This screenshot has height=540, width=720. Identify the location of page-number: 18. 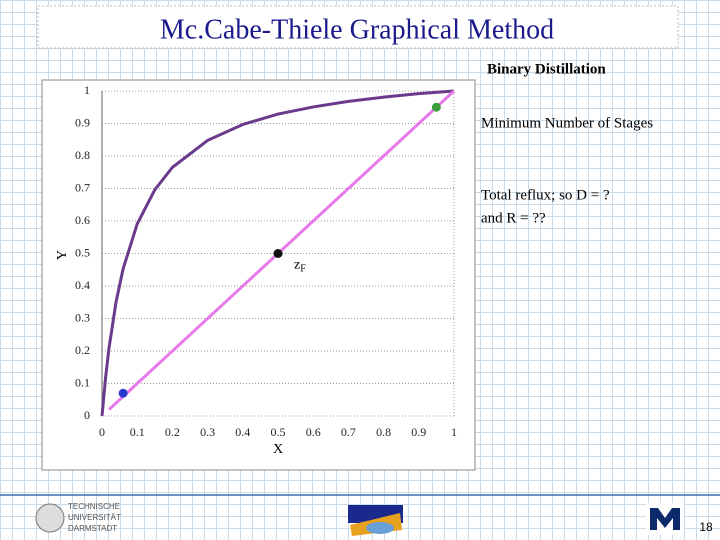
(706, 527).